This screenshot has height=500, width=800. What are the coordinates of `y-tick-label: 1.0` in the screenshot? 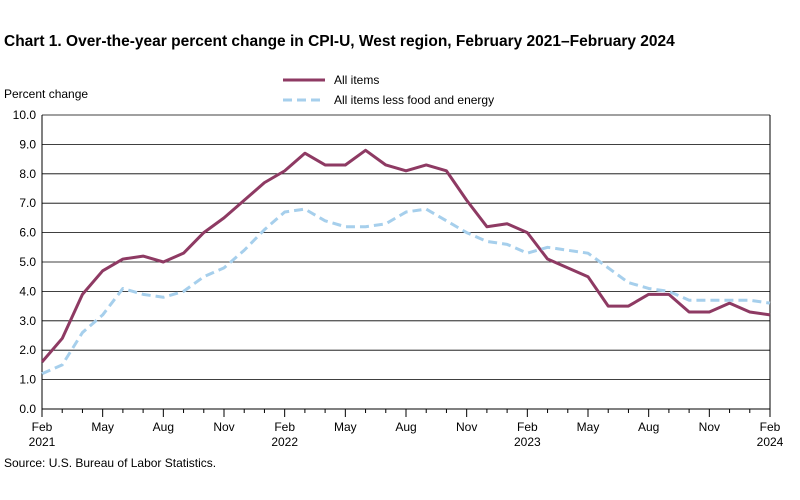 It's located at (27, 380).